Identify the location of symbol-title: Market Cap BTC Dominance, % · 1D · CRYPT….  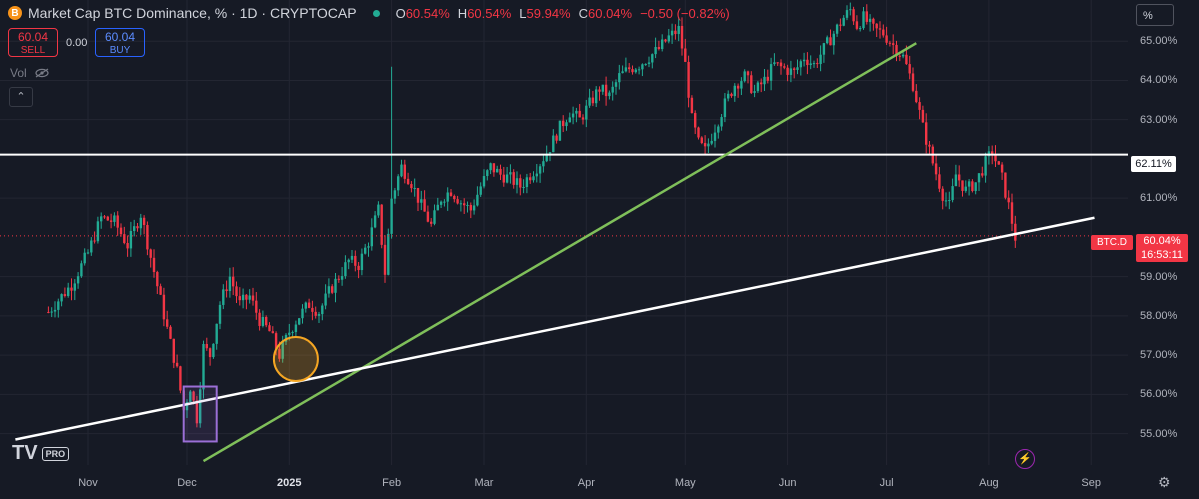
(192, 13).